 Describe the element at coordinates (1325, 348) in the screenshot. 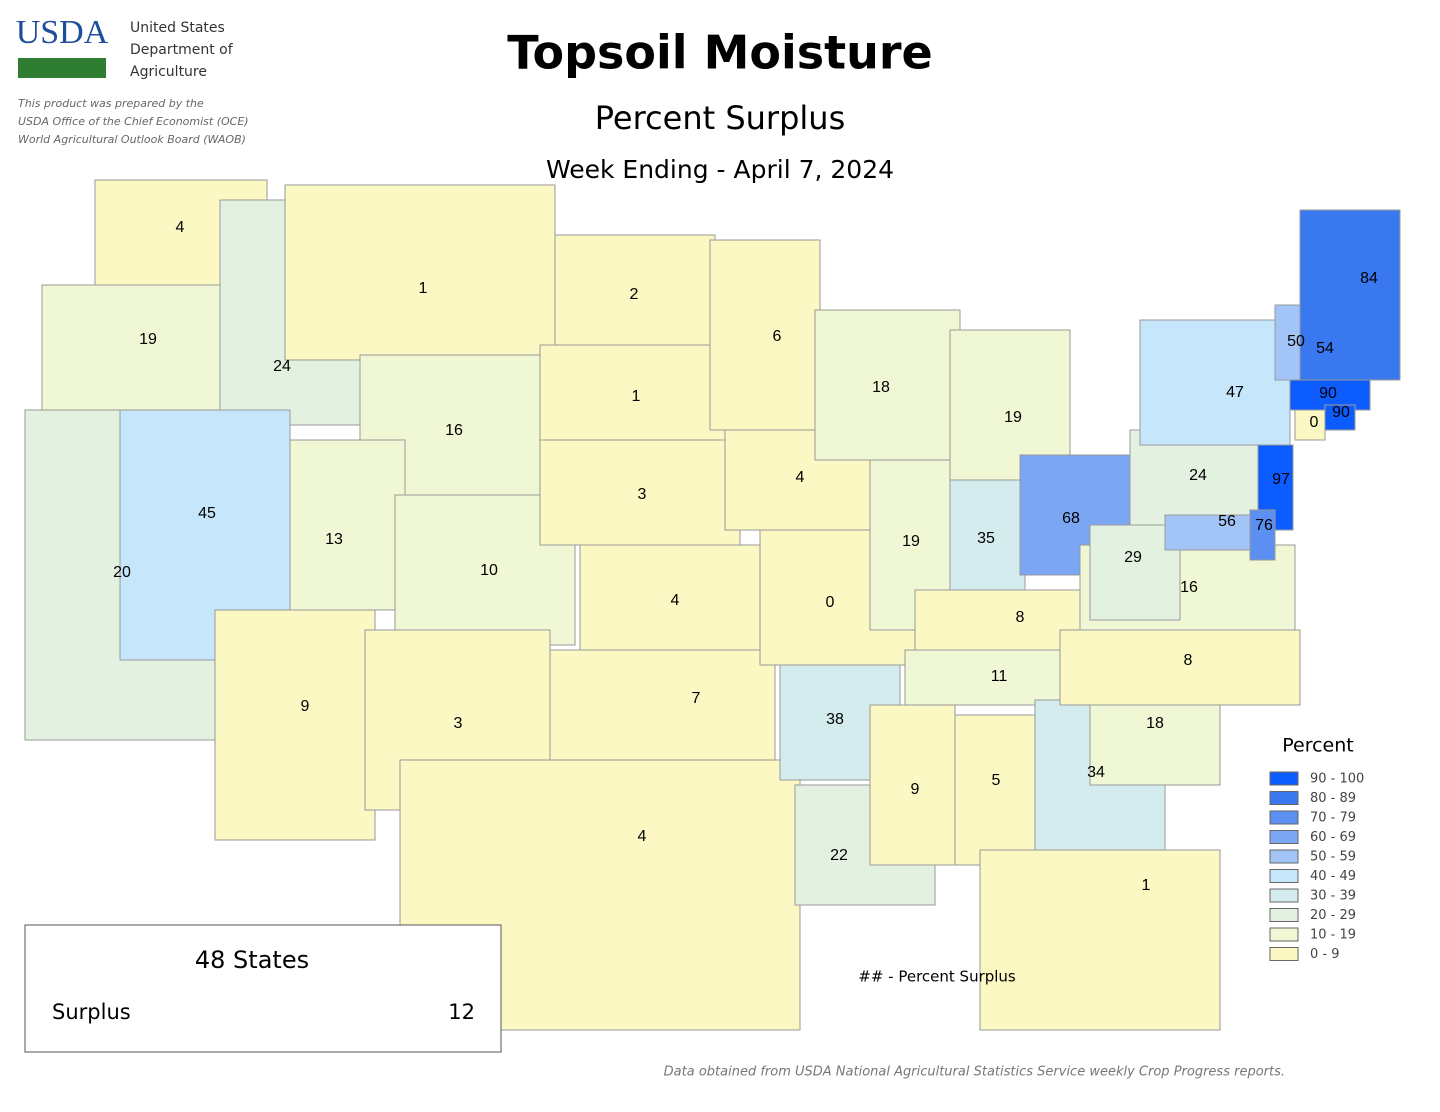

I see `state-value: 54` at that location.